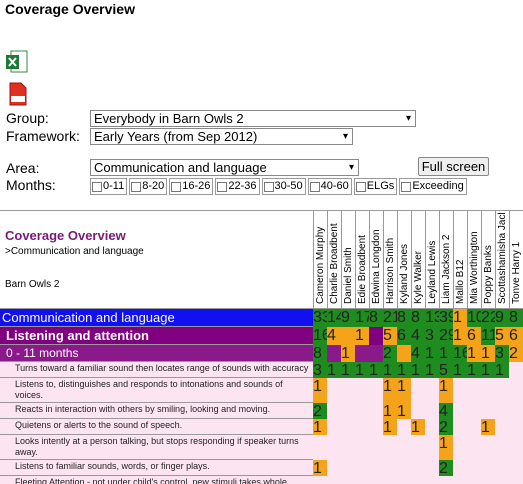 Image resolution: width=523 pixels, height=484 pixels. I want to click on month-checkbox: 30-50, so click(283, 186).